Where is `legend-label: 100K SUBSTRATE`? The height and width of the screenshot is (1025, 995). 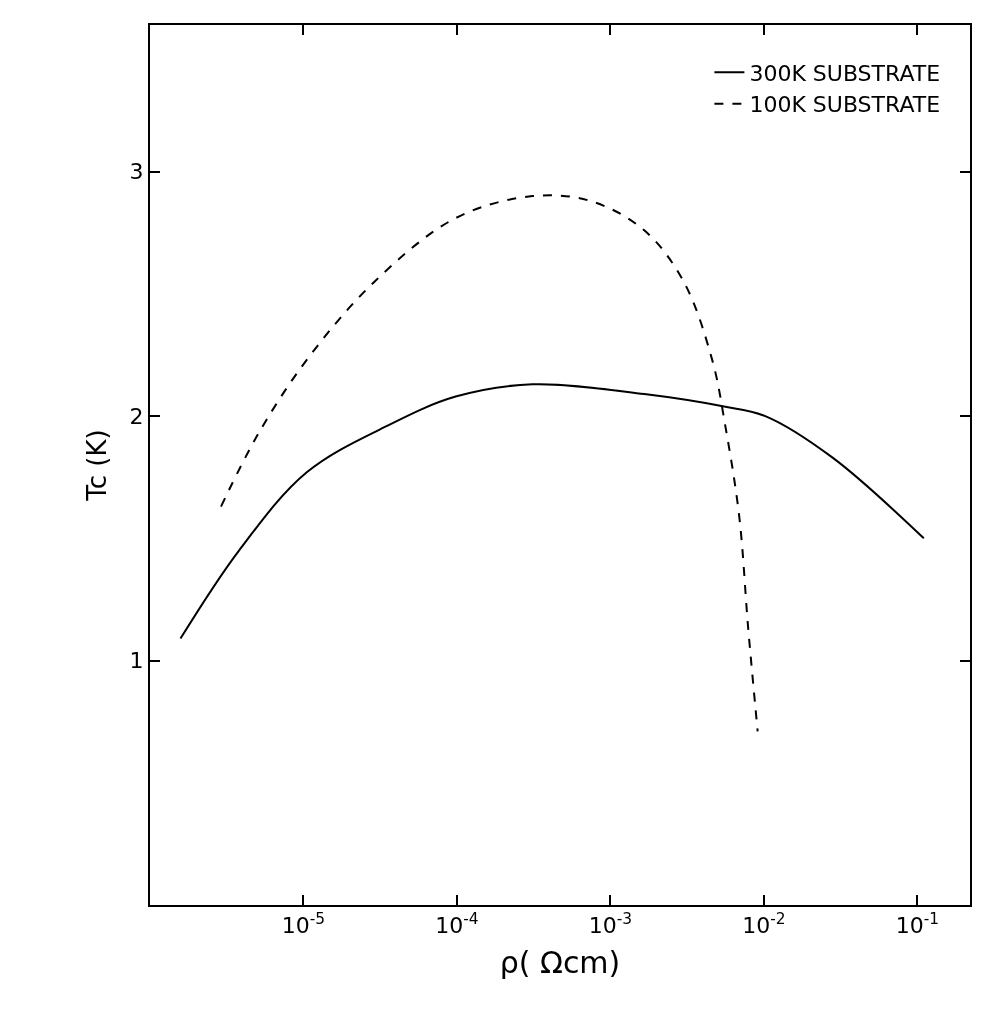
legend-label: 100K SUBSTRATE is located at coordinates (845, 105).